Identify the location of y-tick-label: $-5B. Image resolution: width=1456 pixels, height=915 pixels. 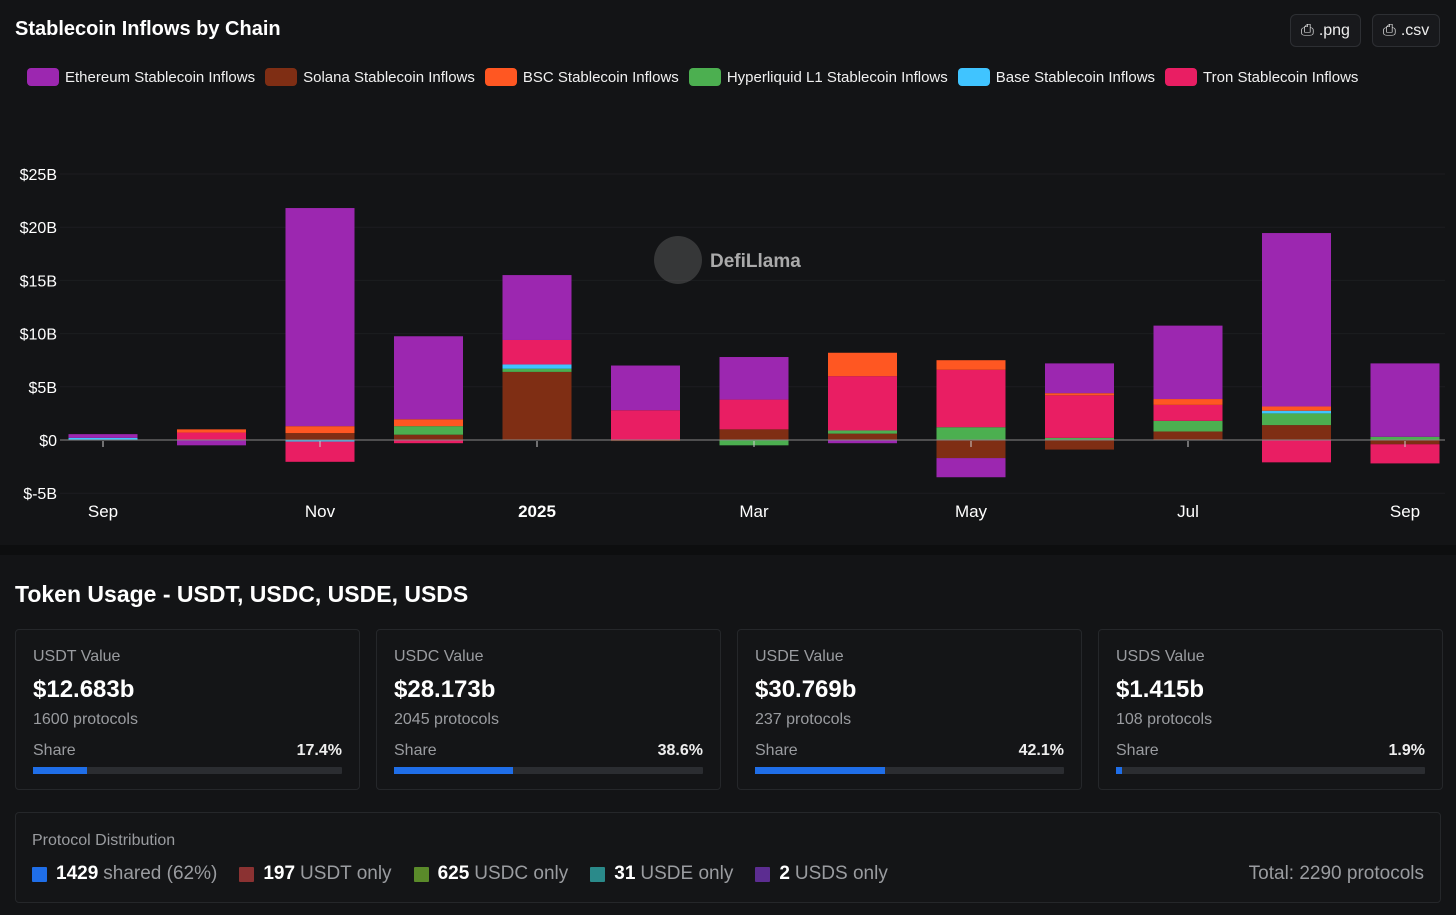
(40, 494).